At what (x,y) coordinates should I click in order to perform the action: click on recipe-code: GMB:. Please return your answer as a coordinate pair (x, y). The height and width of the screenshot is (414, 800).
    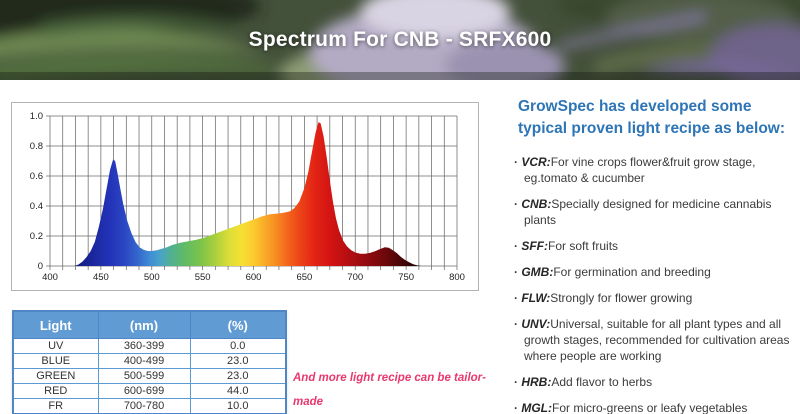
    Looking at the image, I should click on (537, 272).